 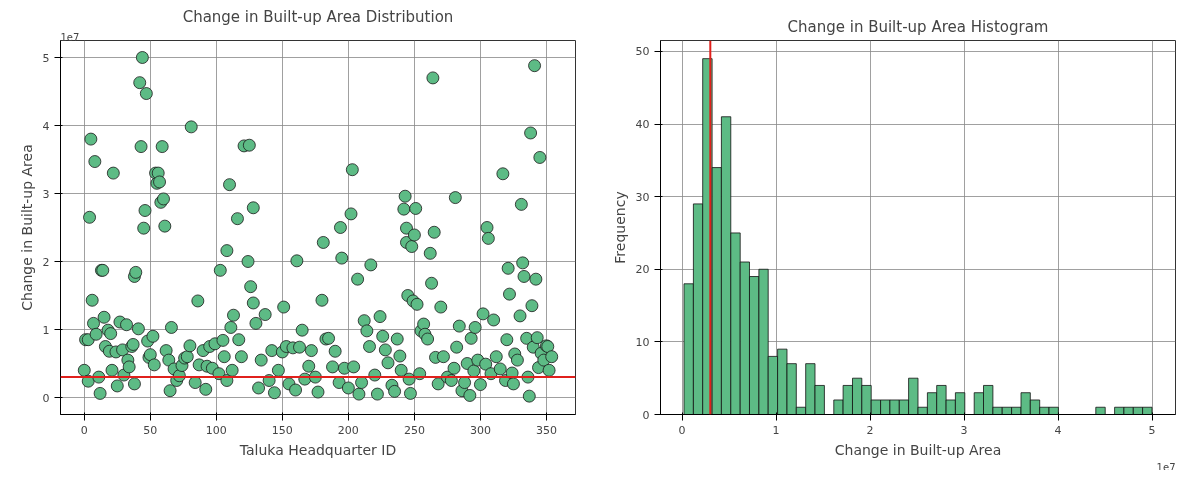 I want to click on x-tick-label: 250, so click(x=414, y=430).